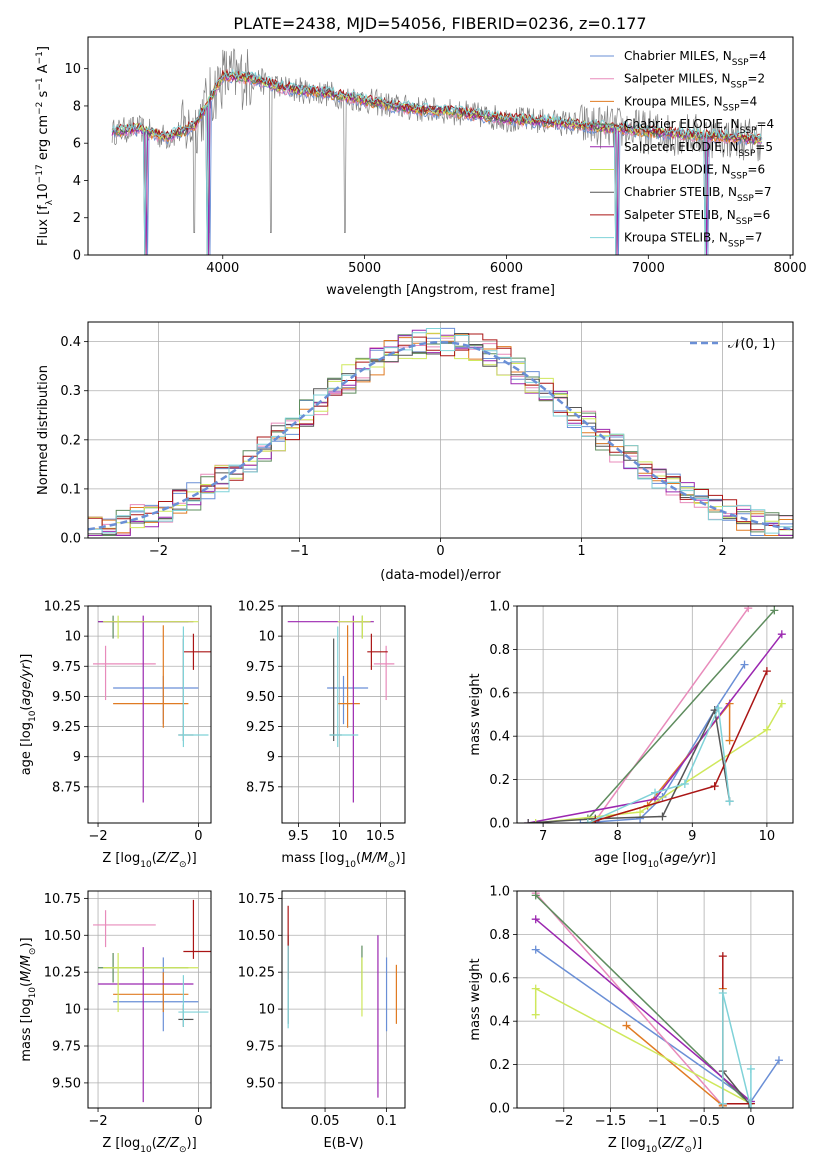  Describe the element at coordinates (611, 1121) in the screenshot. I see `x-tick-label: −1.5` at that location.